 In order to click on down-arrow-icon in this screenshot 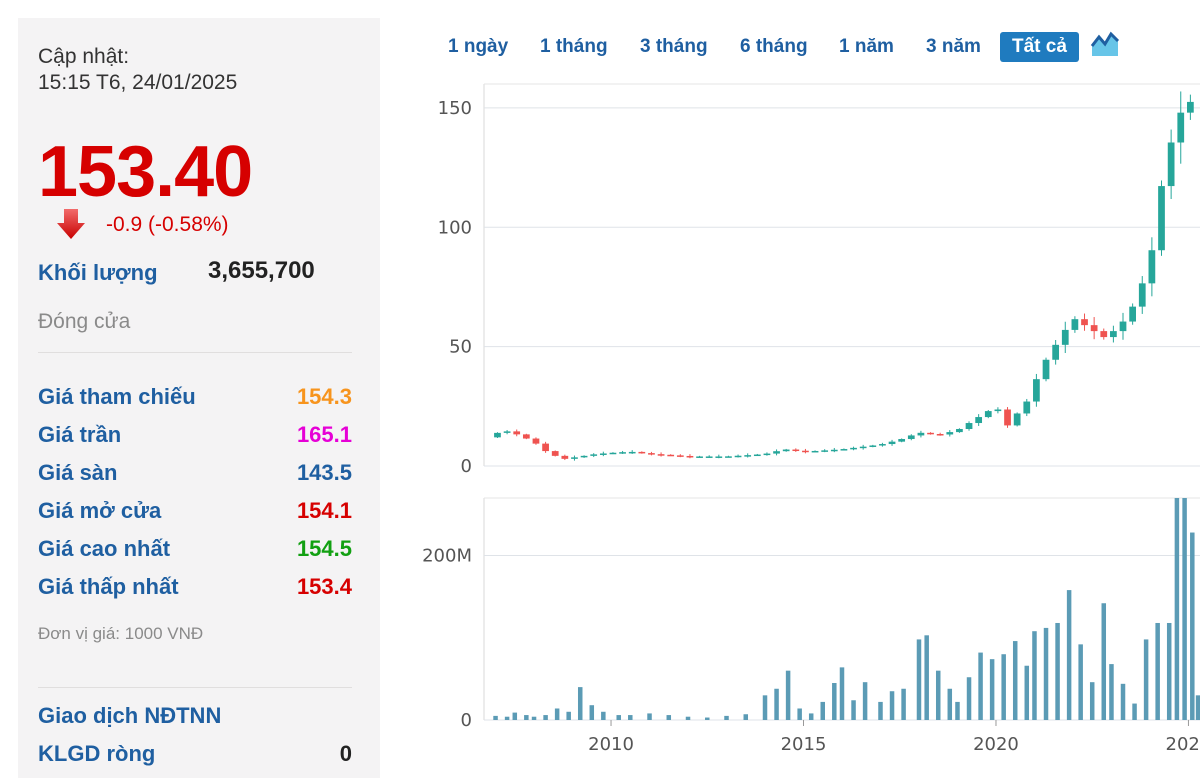, I will do `click(71, 226)`.